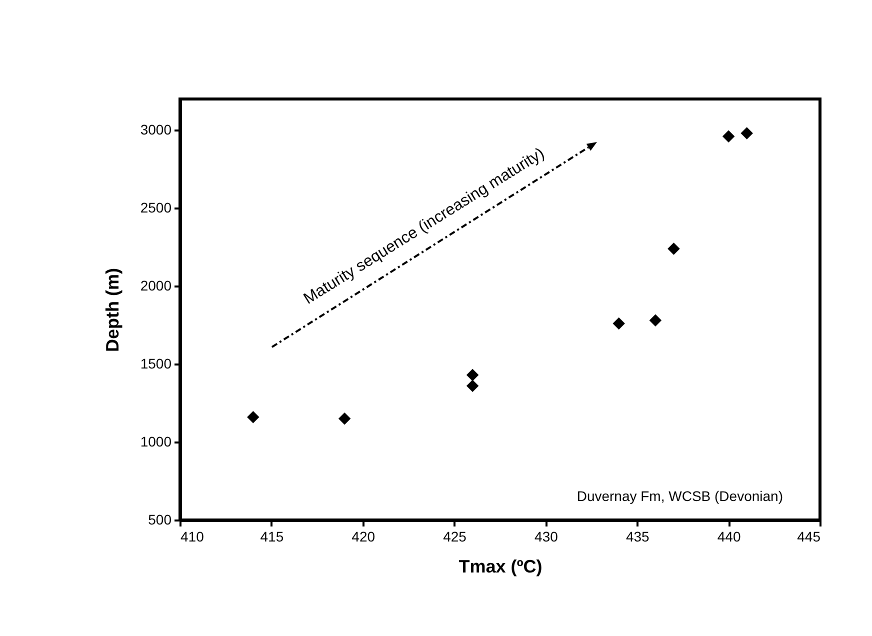 This screenshot has width=872, height=636. I want to click on y-tick-label: 1000, so click(156, 442).